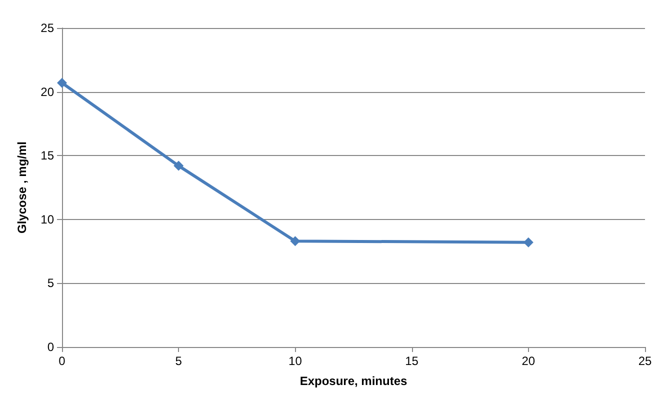 This screenshot has height=405, width=663. I want to click on y-tick-label: 5, so click(50, 283).